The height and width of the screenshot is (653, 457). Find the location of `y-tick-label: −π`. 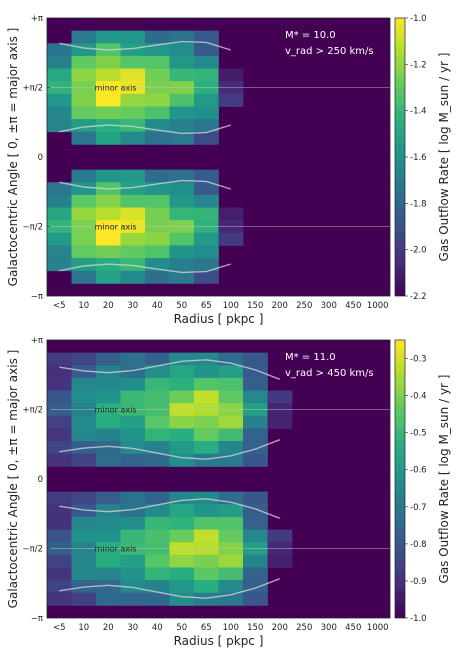

y-tick-label: −π is located at coordinates (37, 297).